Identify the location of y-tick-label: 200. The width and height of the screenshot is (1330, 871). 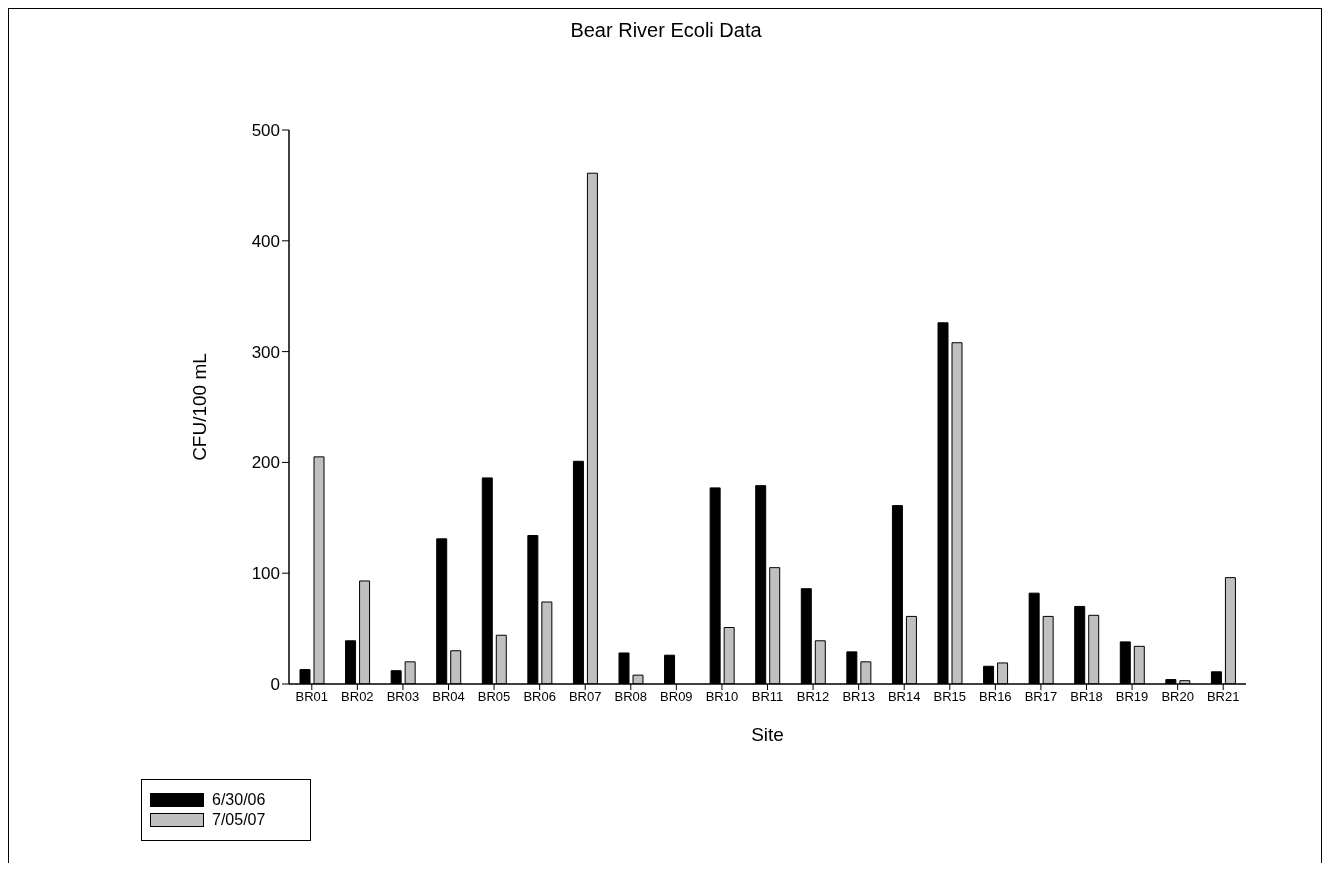
(265, 463).